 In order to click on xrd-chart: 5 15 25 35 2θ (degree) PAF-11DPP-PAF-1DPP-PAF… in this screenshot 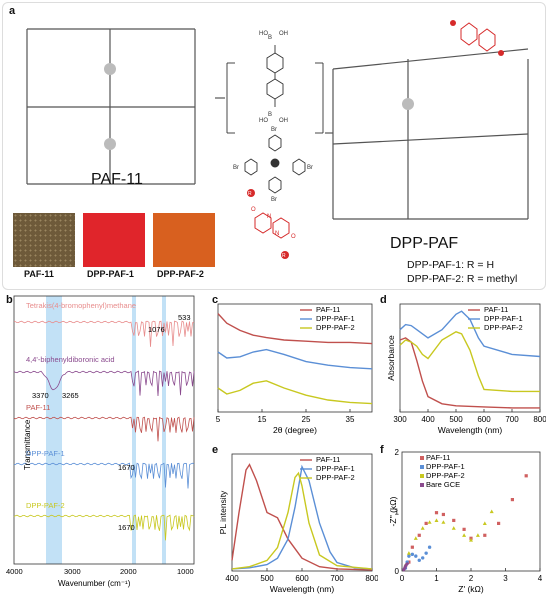, I will do `click(294, 369)`.